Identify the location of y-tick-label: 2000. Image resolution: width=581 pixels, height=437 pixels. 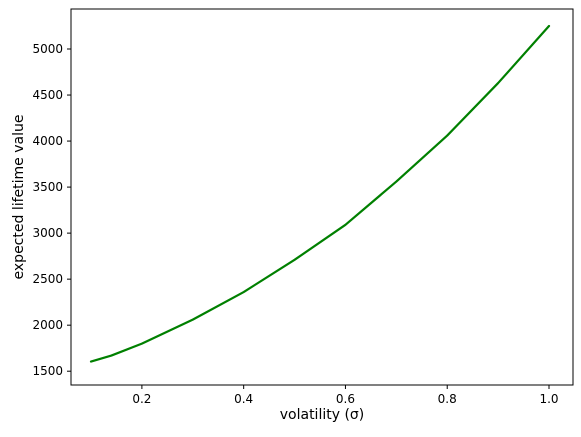
(47, 325).